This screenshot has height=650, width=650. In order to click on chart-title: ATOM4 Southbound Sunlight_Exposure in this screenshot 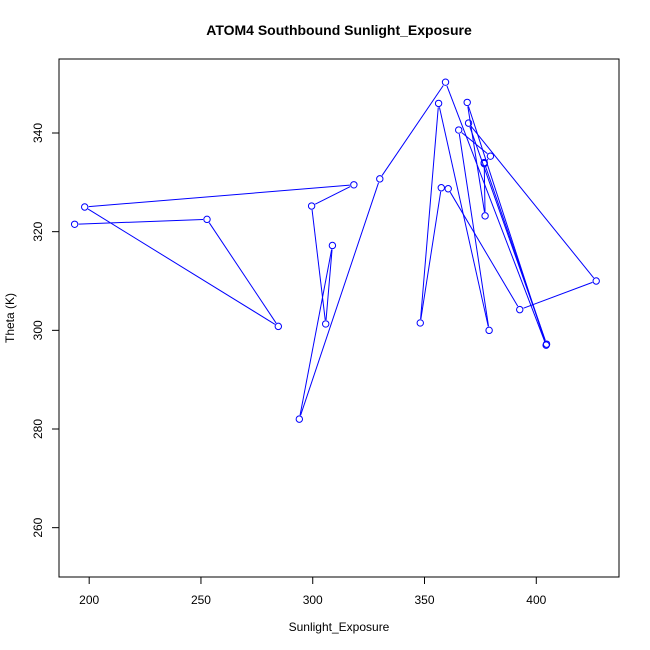, I will do `click(339, 30)`.